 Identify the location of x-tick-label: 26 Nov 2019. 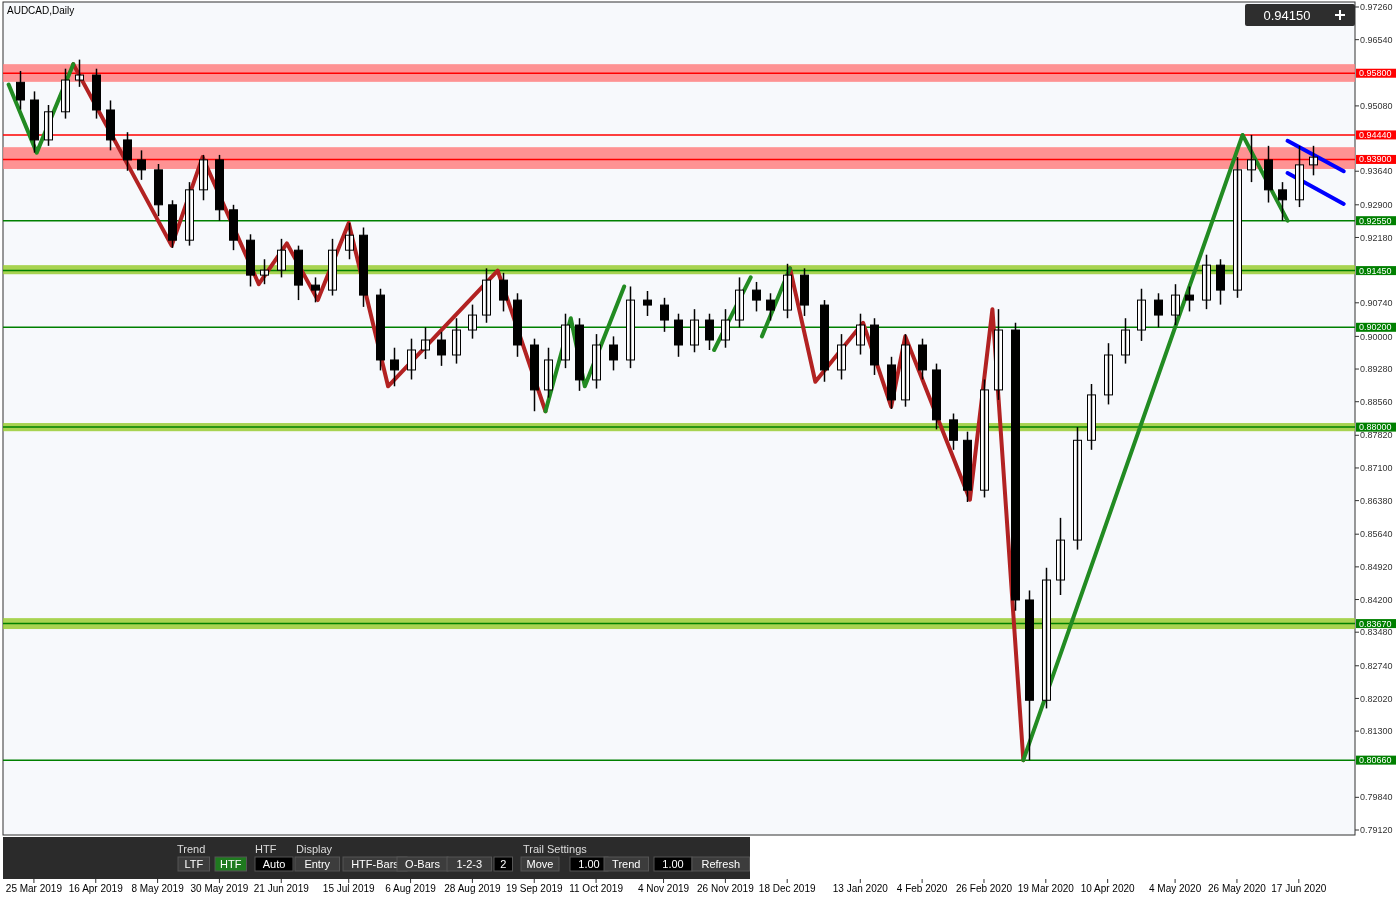
(726, 888).